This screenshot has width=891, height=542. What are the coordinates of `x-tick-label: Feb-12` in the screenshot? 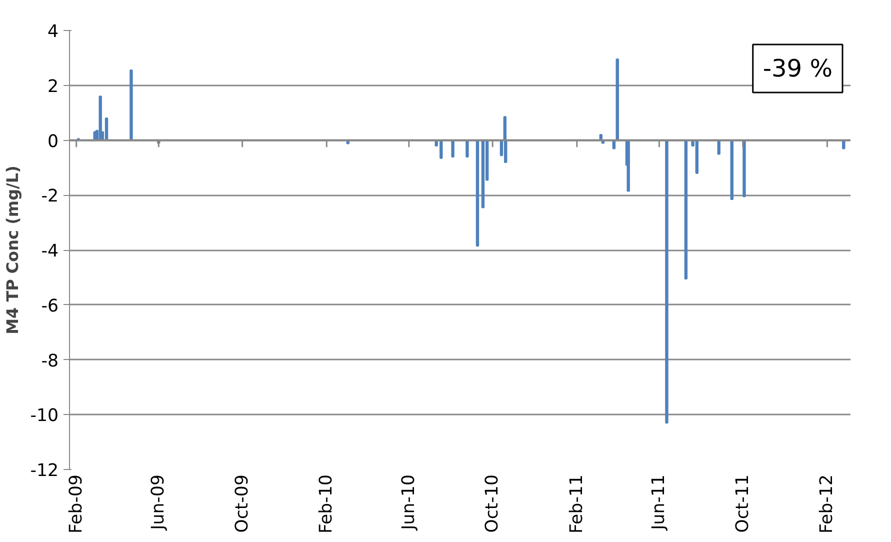 It's located at (827, 504).